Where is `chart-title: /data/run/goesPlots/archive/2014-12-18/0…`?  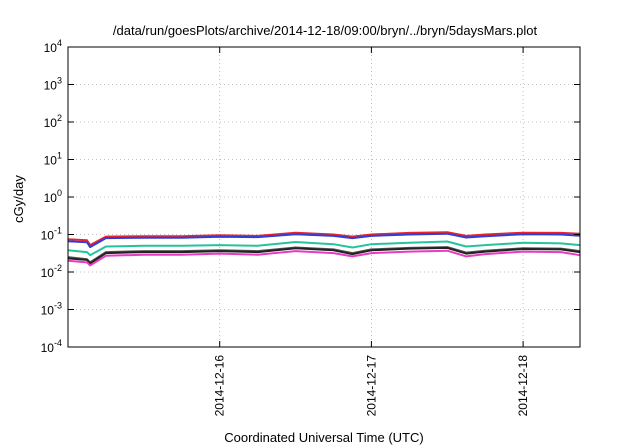
chart-title: /data/run/goesPlots/archive/2014-12-18/0… is located at coordinates (325, 30).